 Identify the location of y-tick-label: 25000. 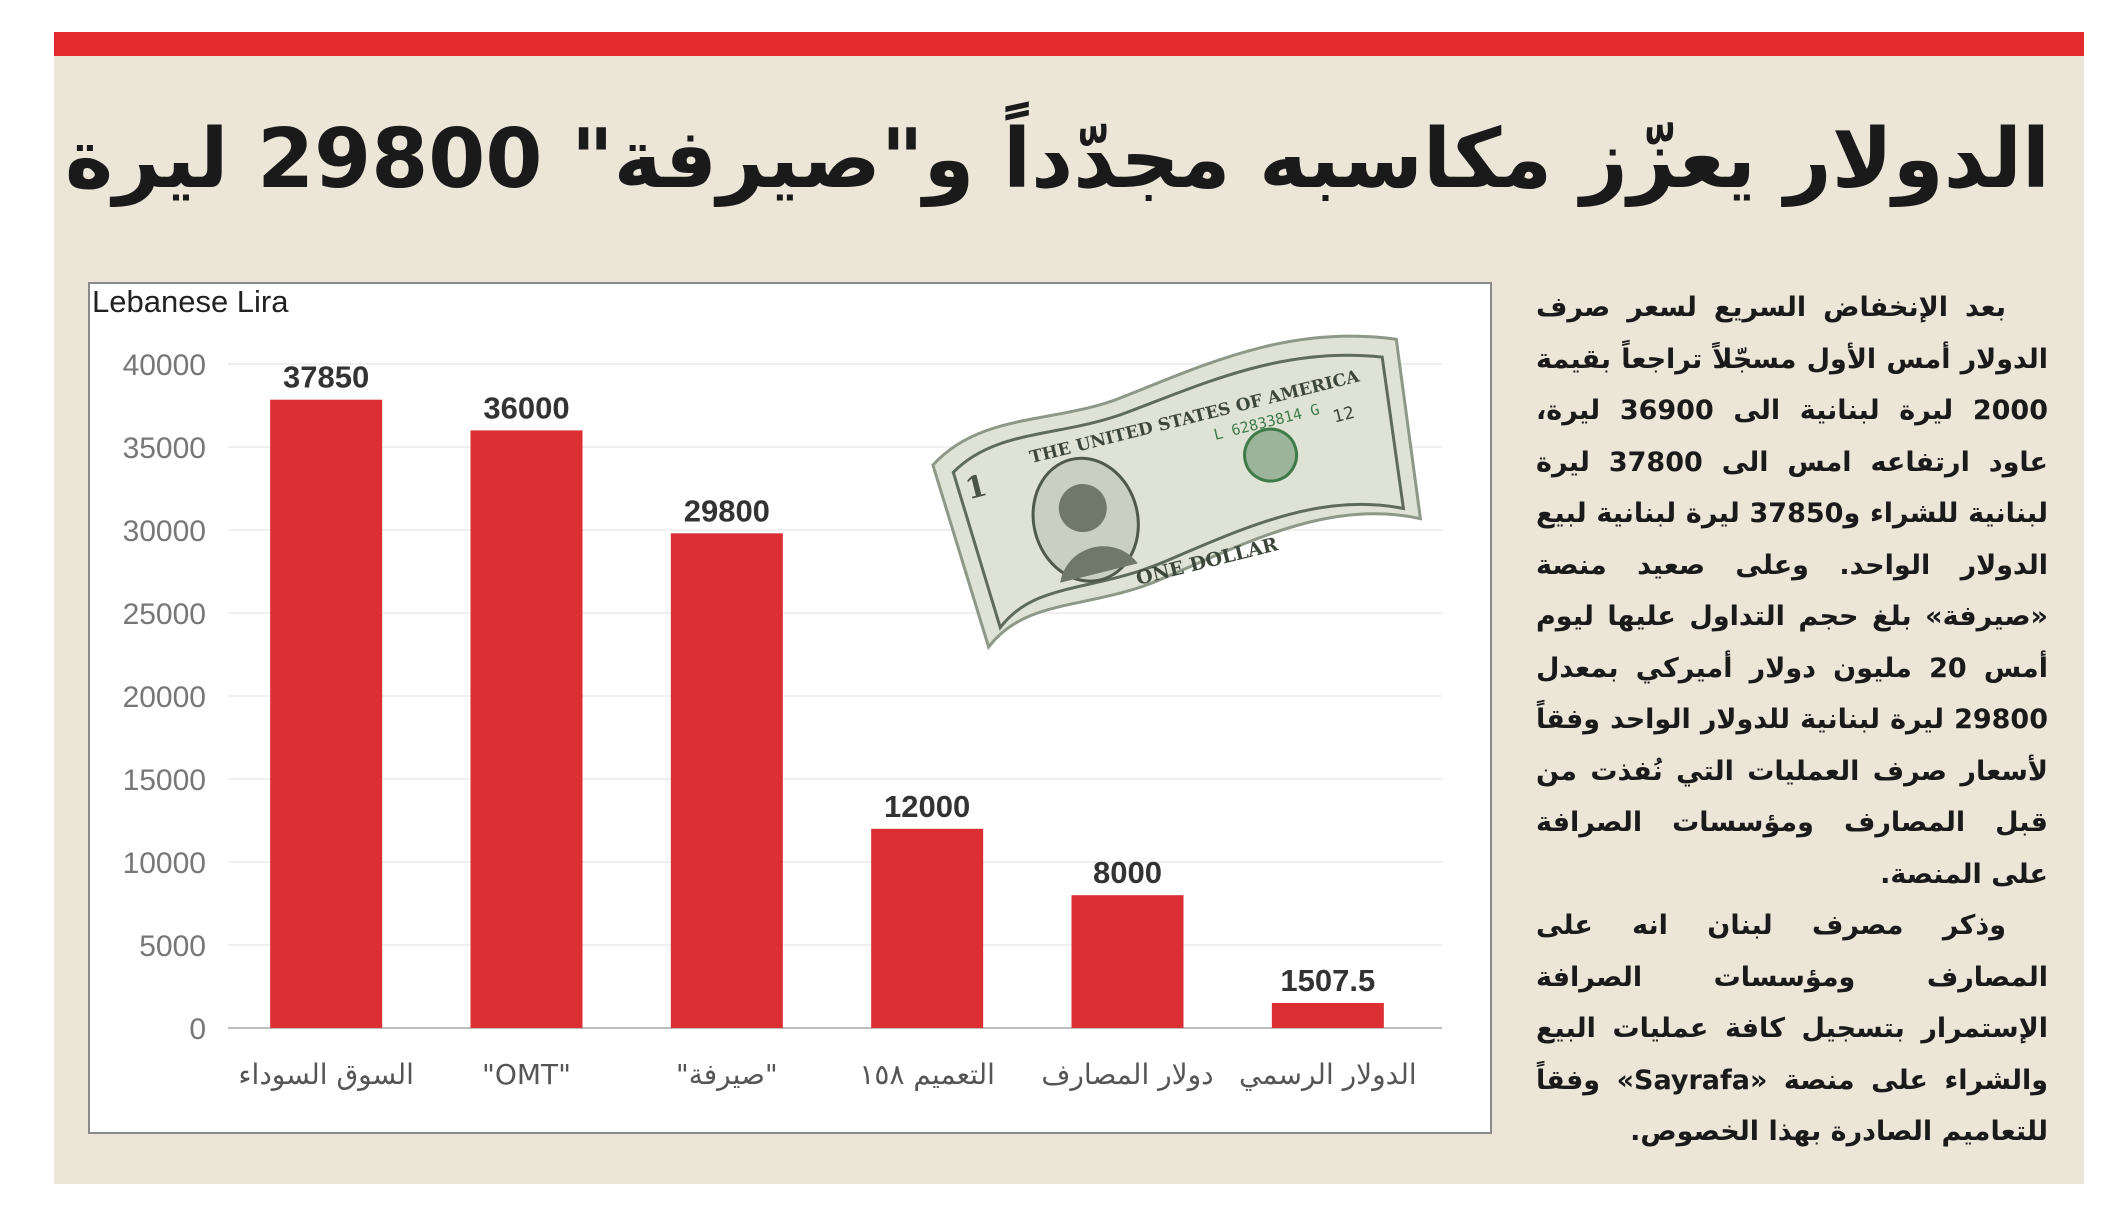
(164, 614).